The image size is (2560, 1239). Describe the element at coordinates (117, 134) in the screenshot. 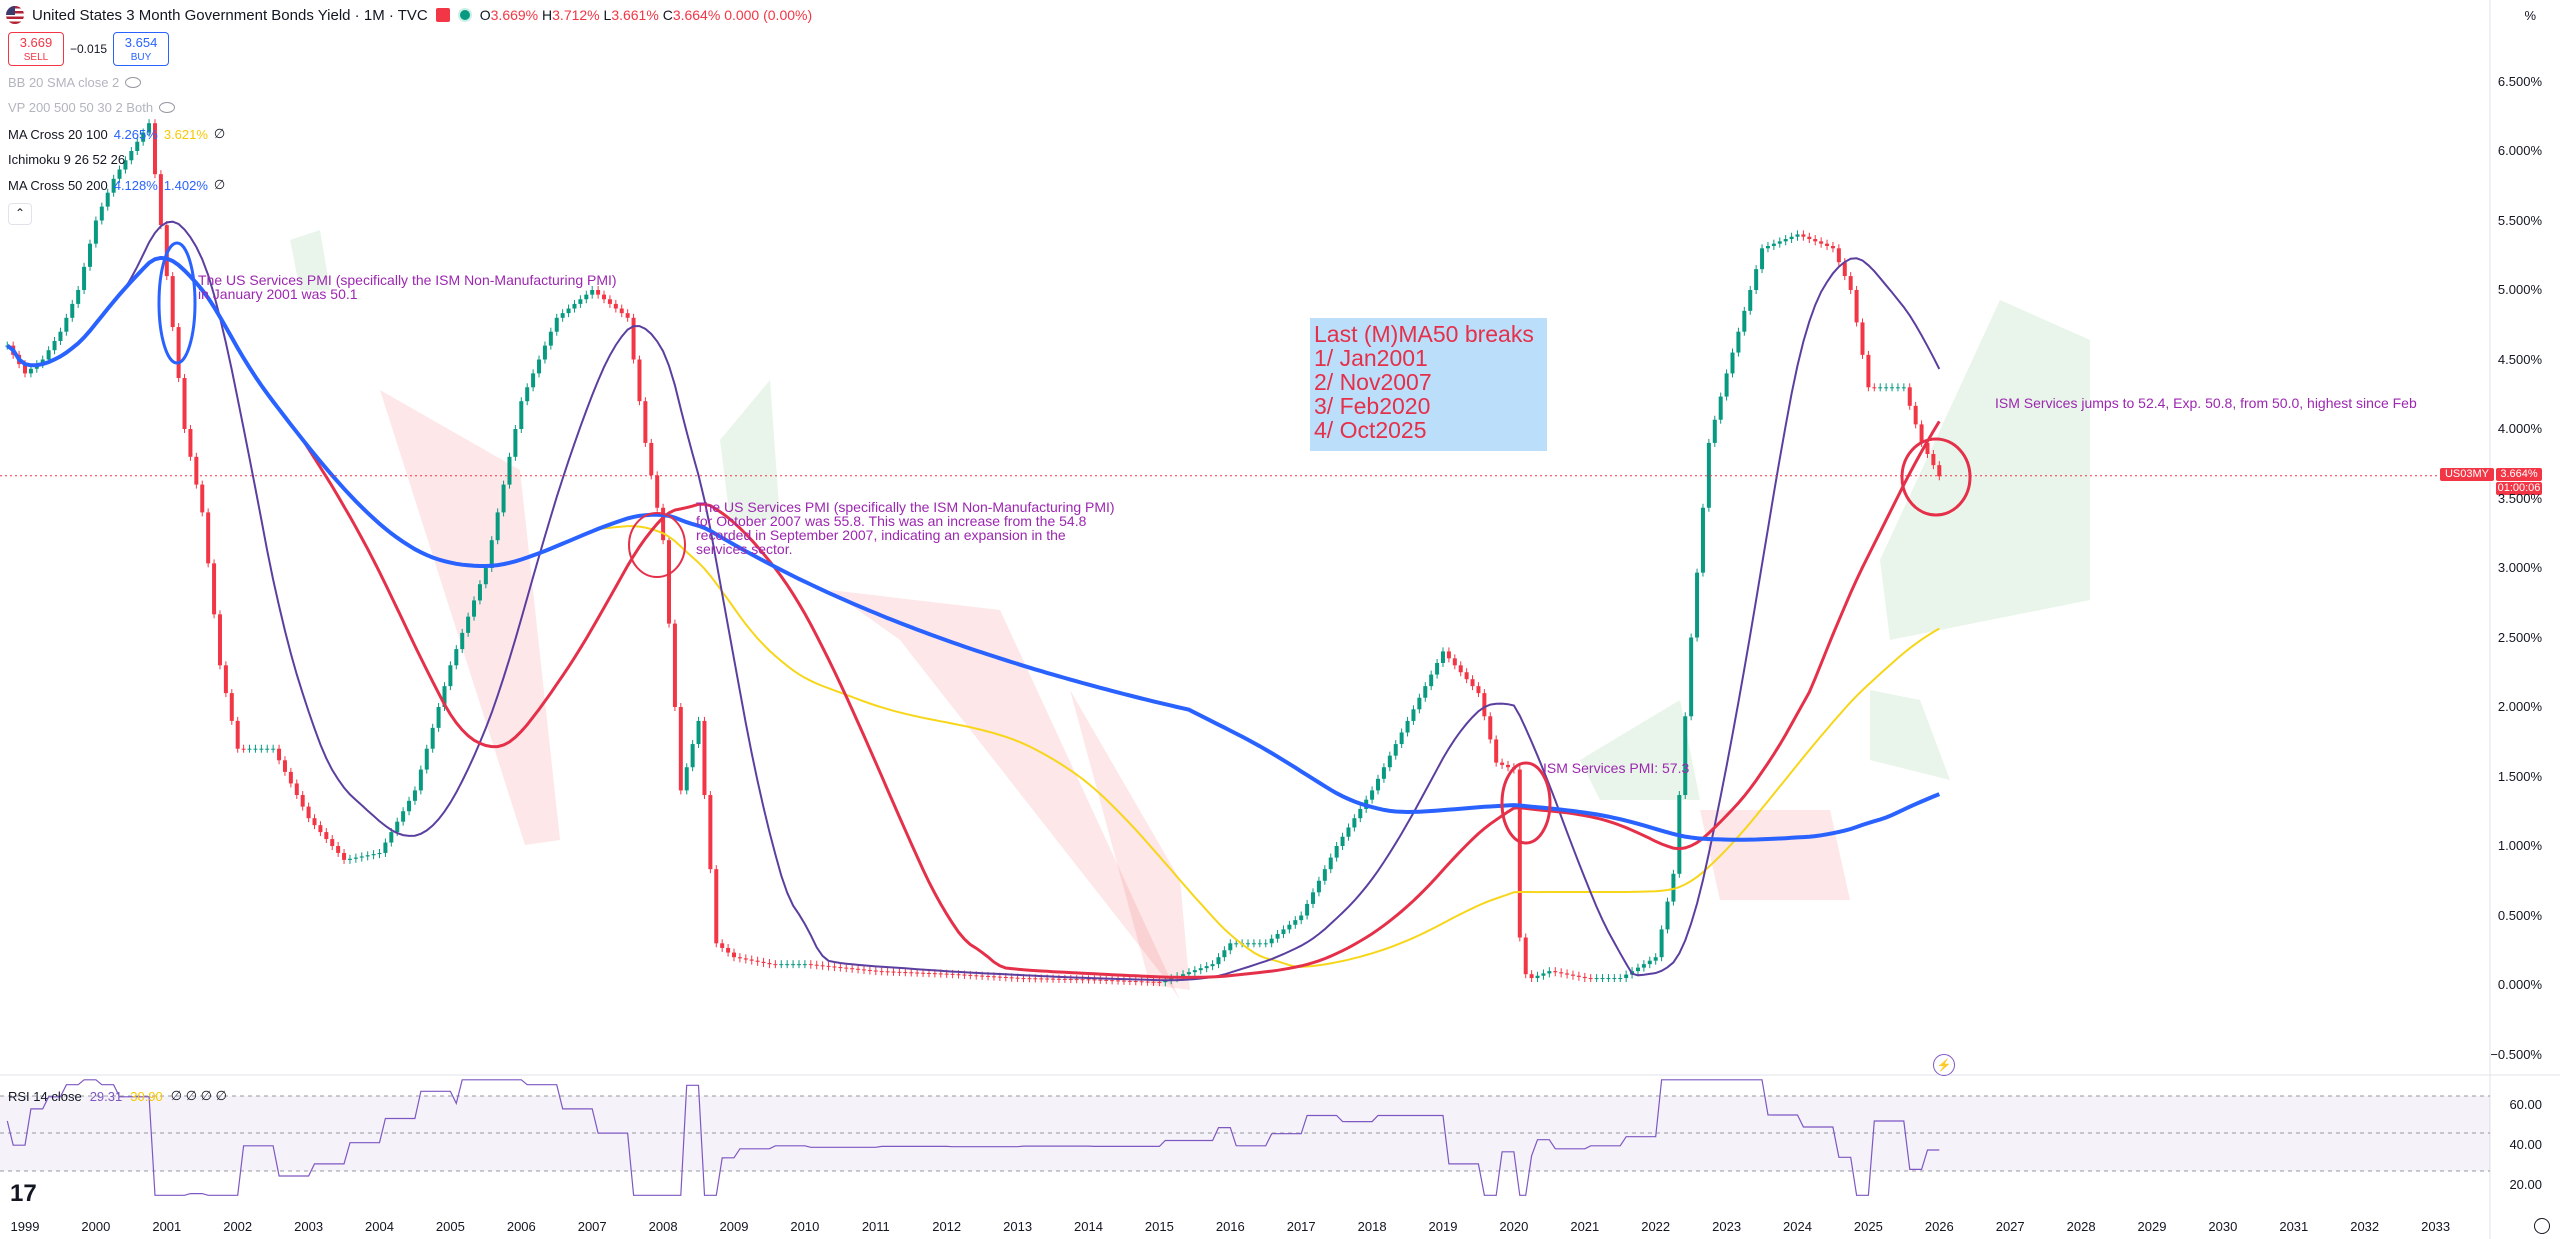

I see `indicator-ma-cross-20-100: MA Cross 20 100 4.265% 3.621% ∅` at that location.